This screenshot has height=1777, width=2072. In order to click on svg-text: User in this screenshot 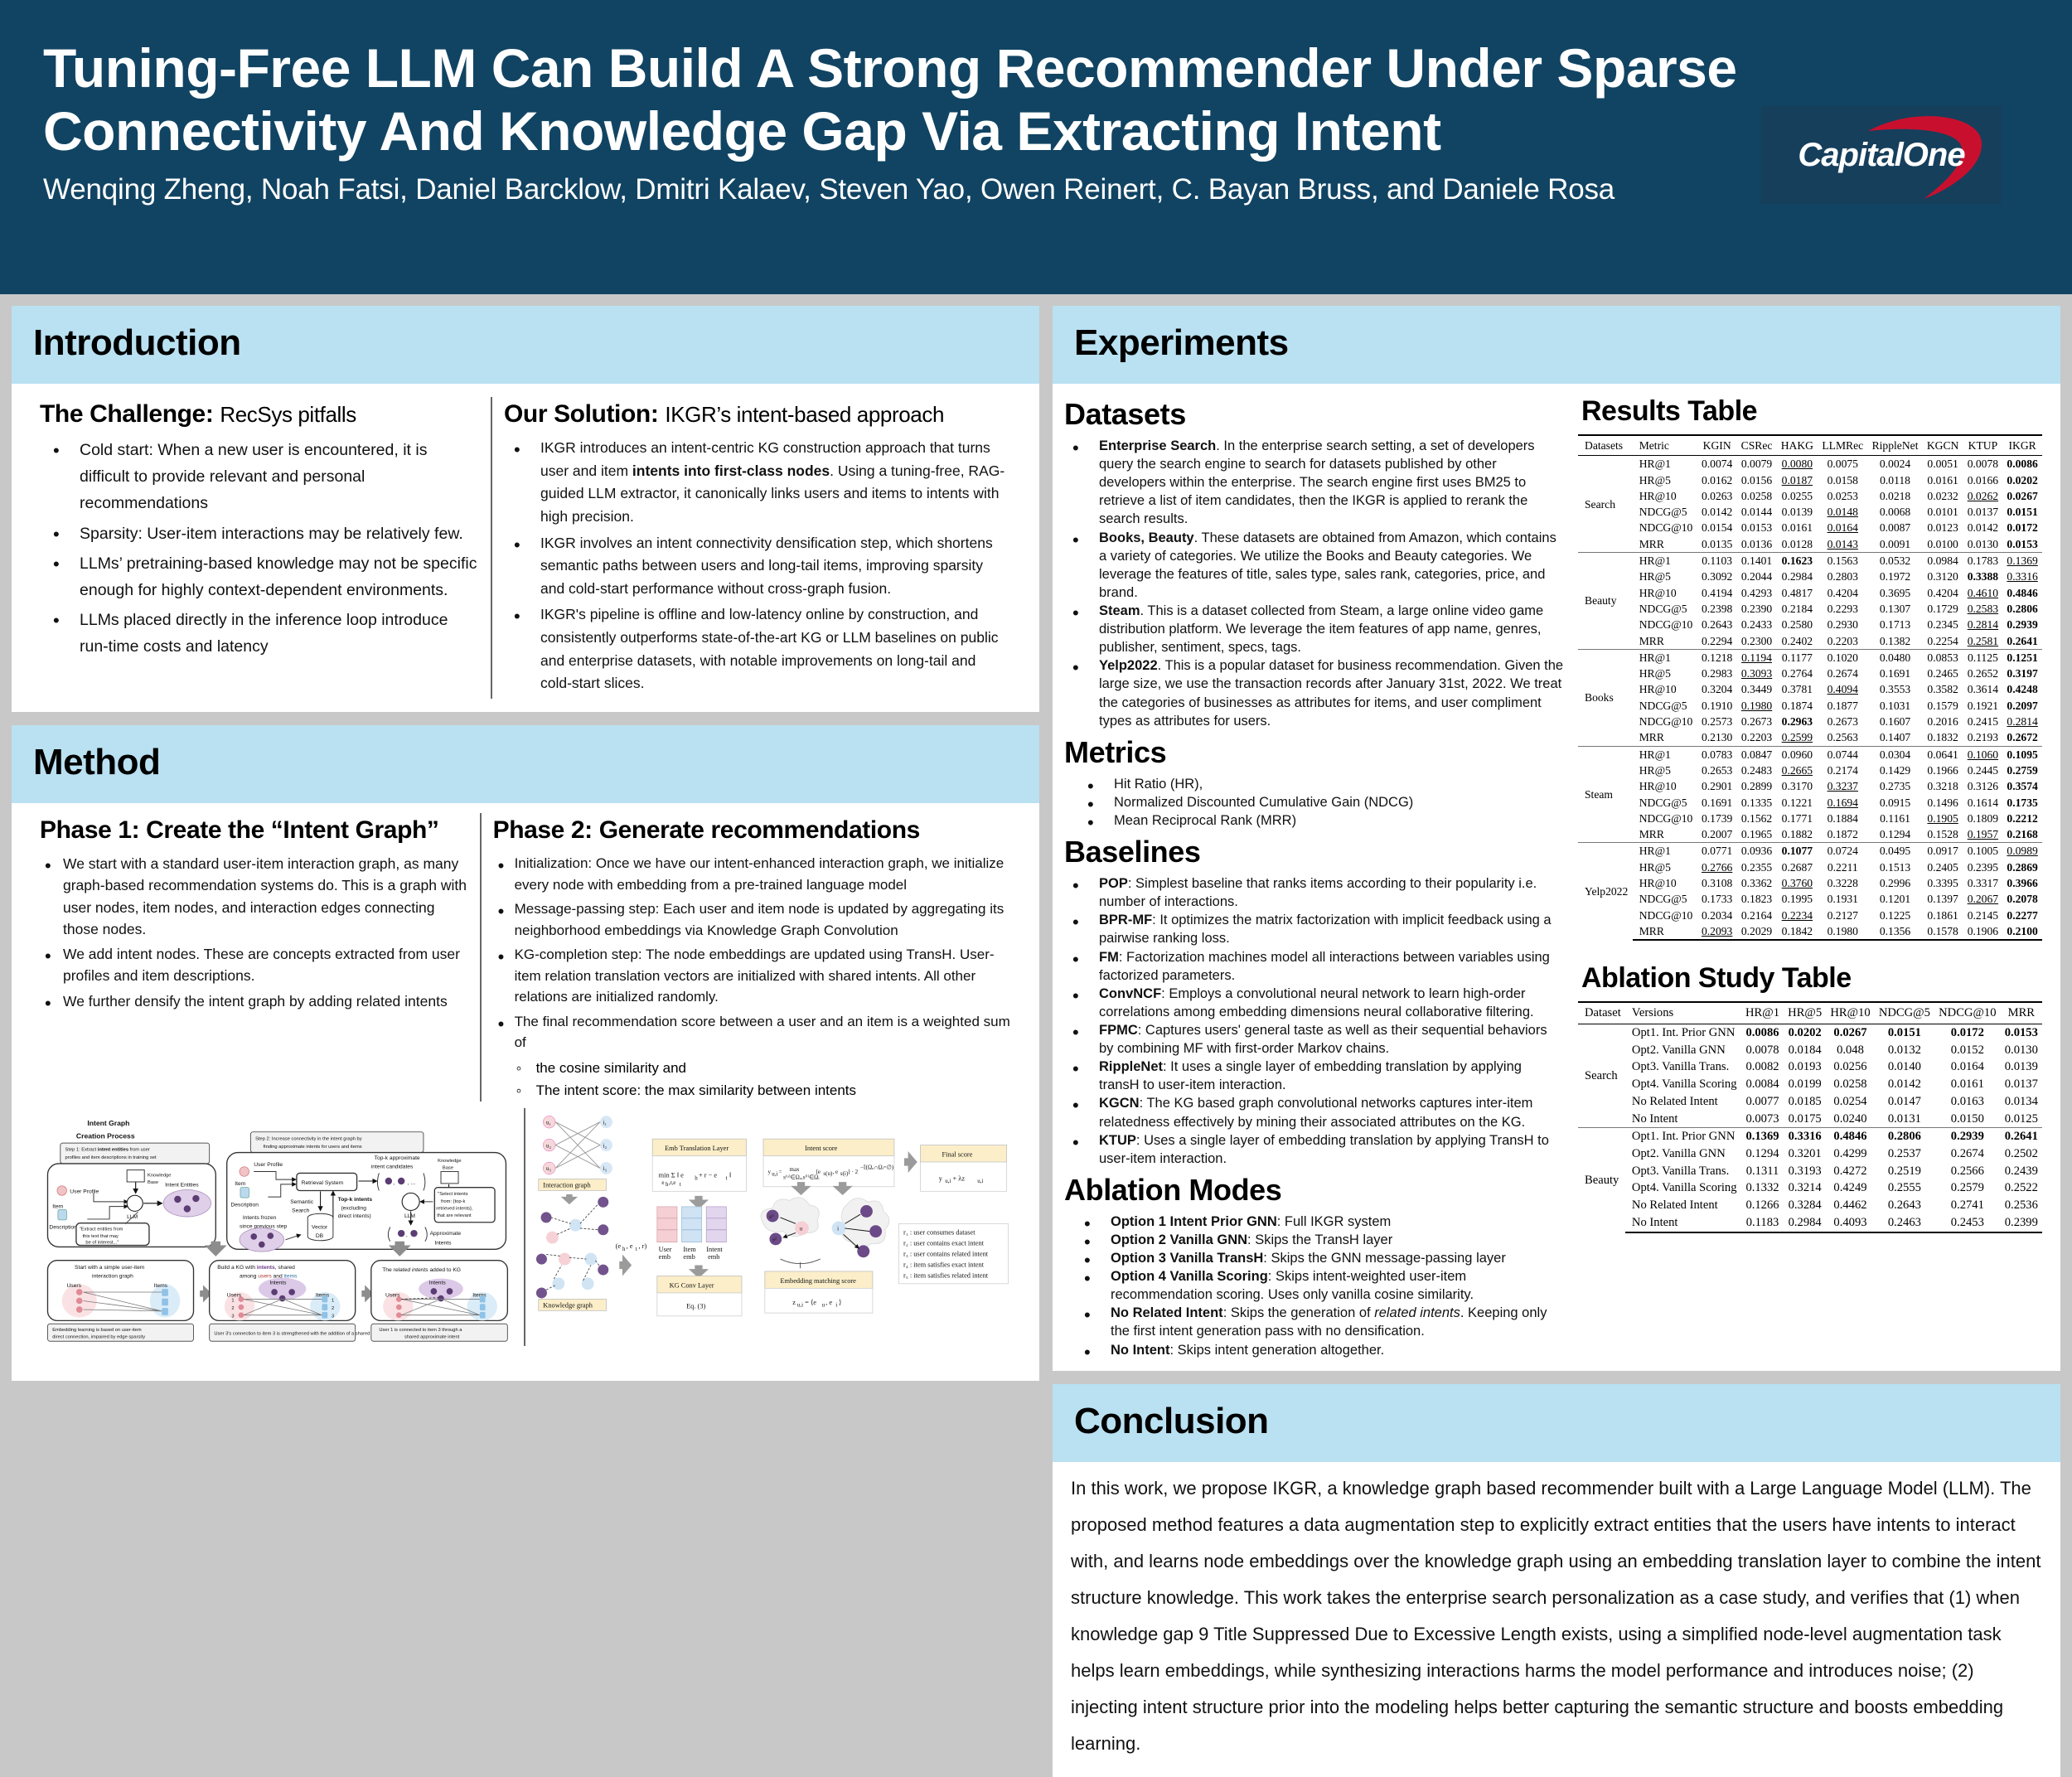, I will do `click(665, 1249)`.